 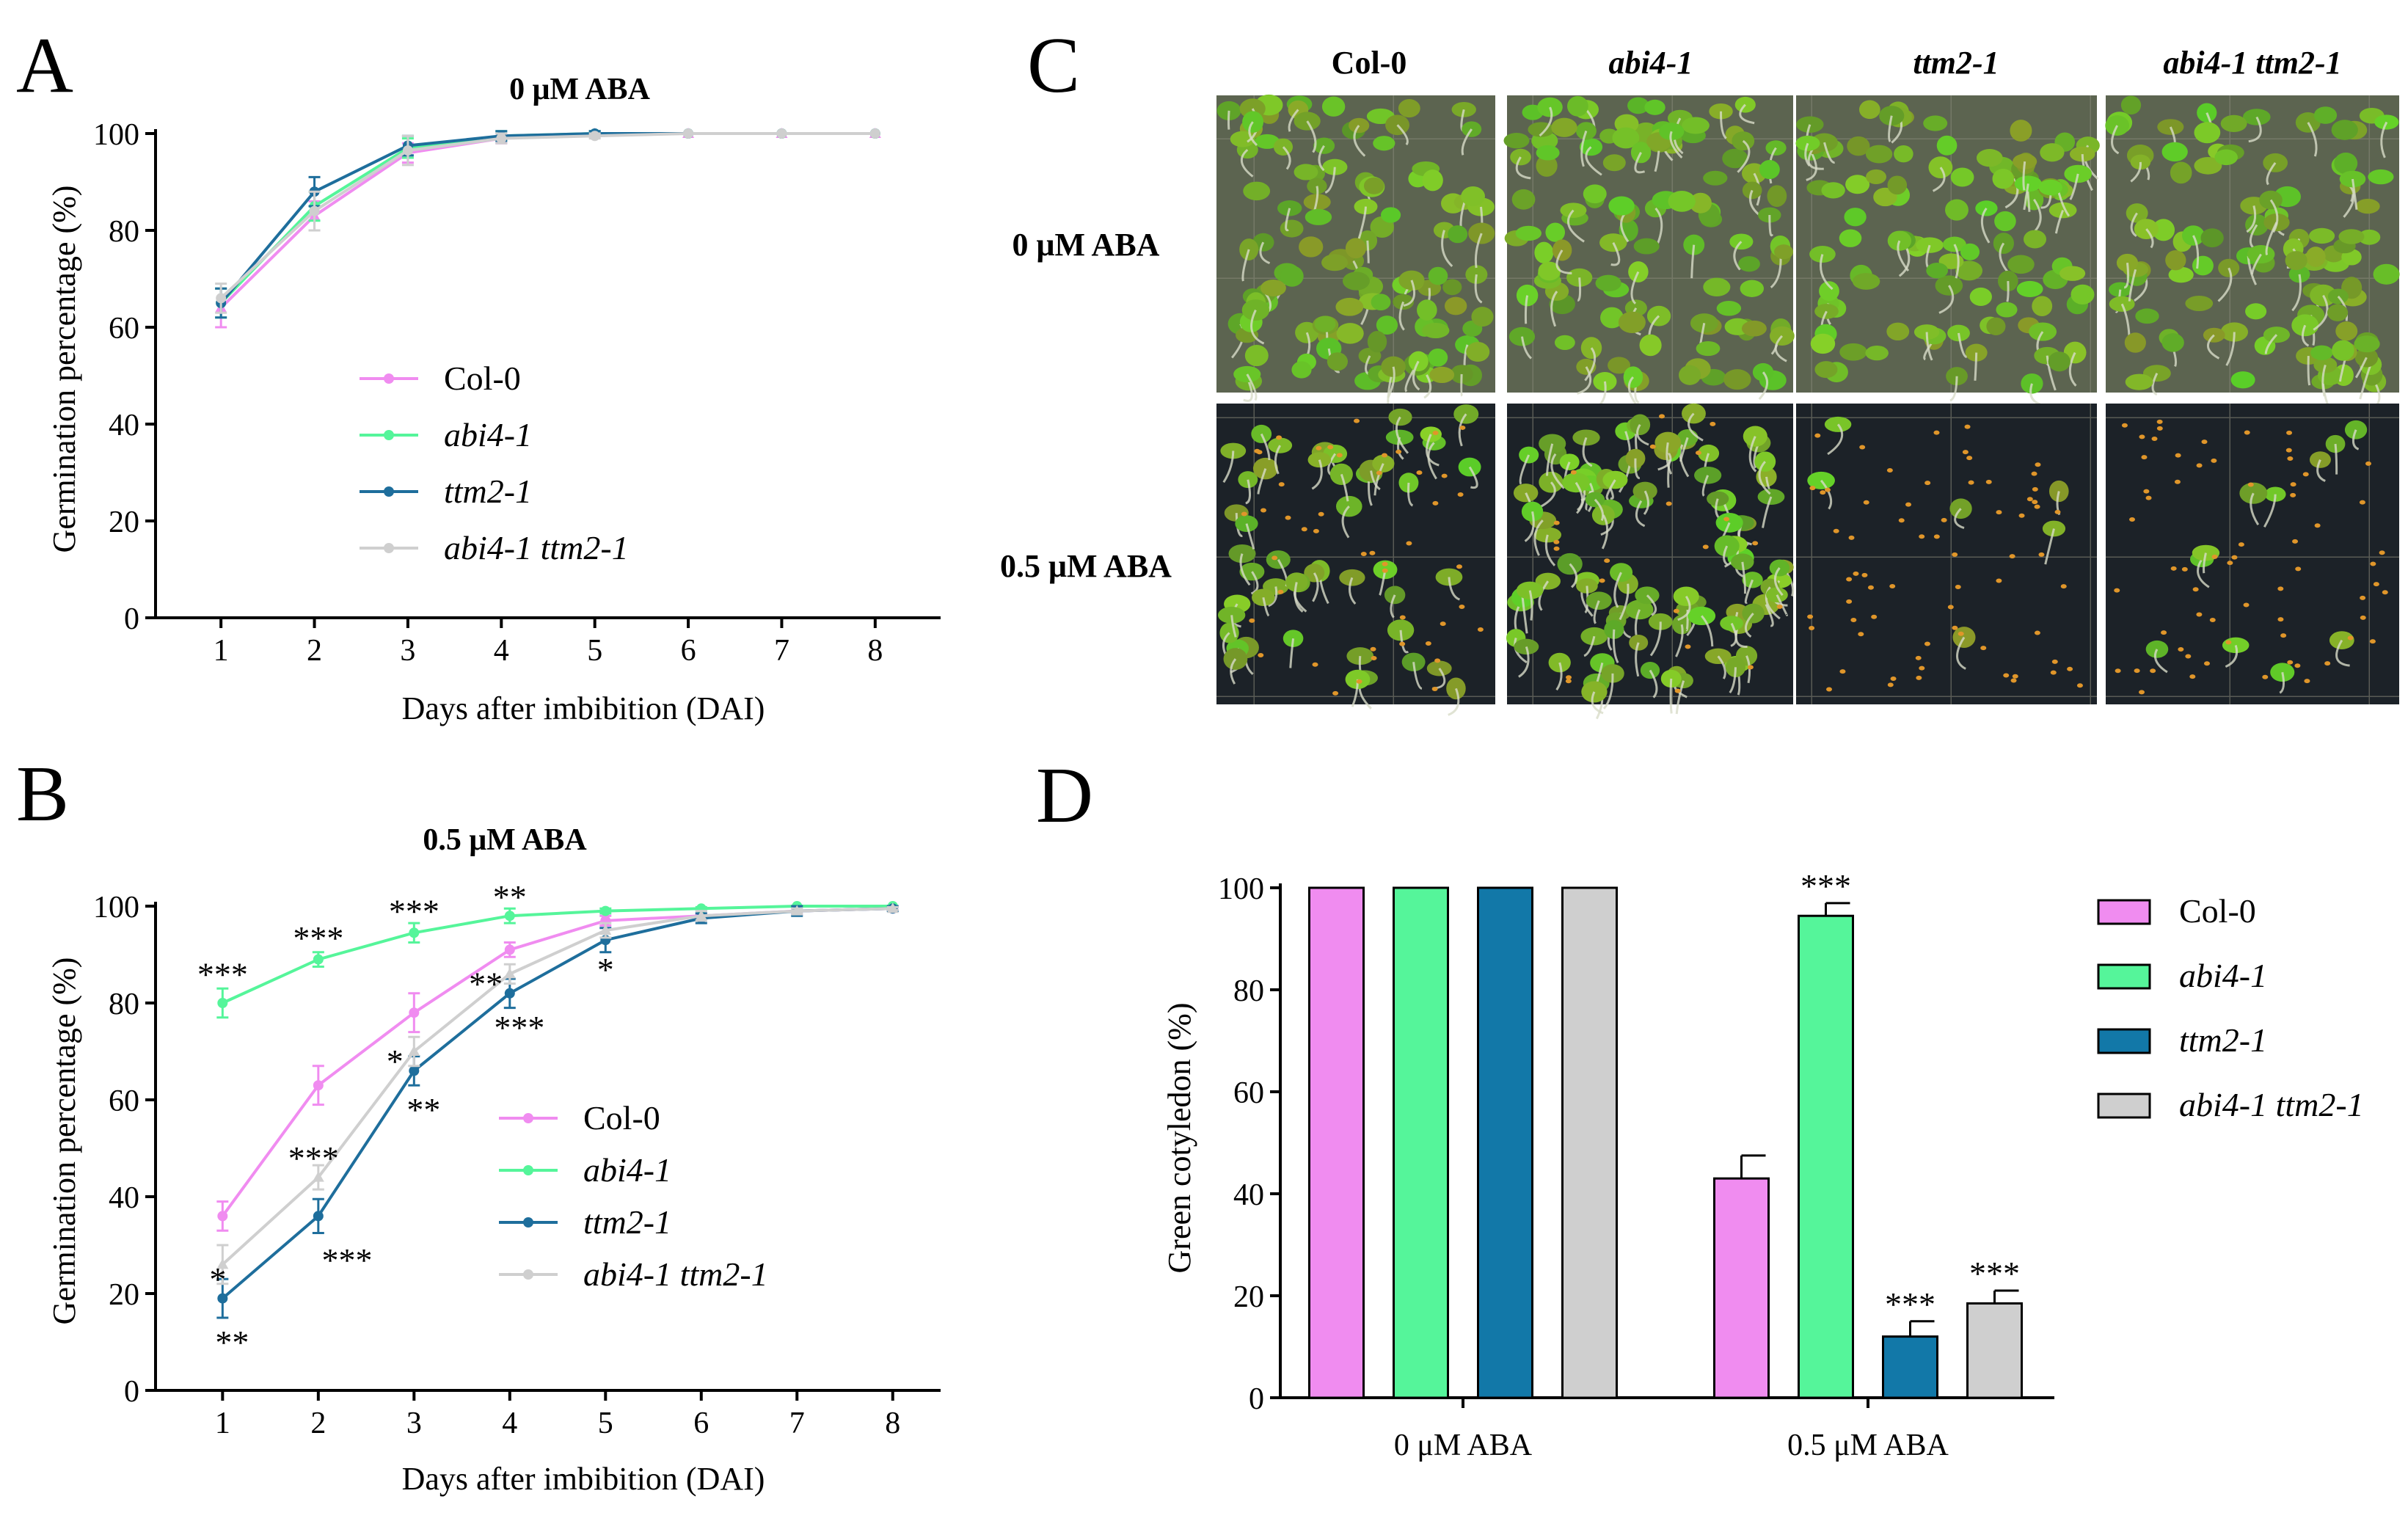 I want to click on chart-a-legend: Col-0 abi4-1 ttm2-1 abi4-1 ttm2-1, so click(x=494, y=463).